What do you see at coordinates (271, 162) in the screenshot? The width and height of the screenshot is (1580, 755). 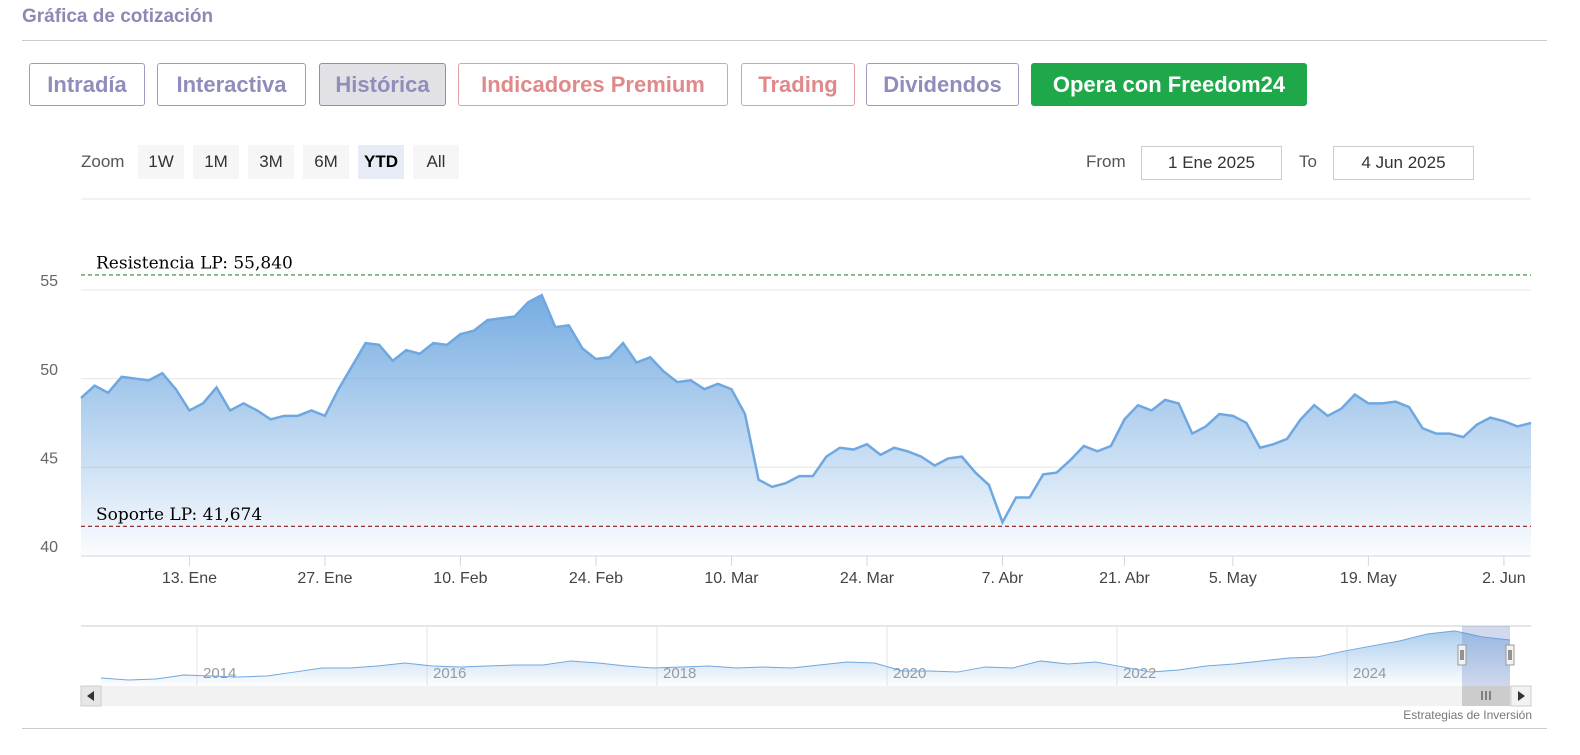 I see `zoom-button: 3M` at bounding box center [271, 162].